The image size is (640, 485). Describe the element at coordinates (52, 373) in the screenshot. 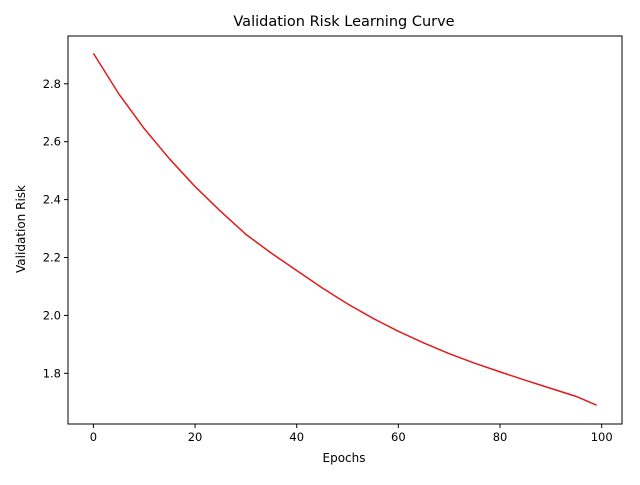

I see `y-tick-label: 1.8` at that location.